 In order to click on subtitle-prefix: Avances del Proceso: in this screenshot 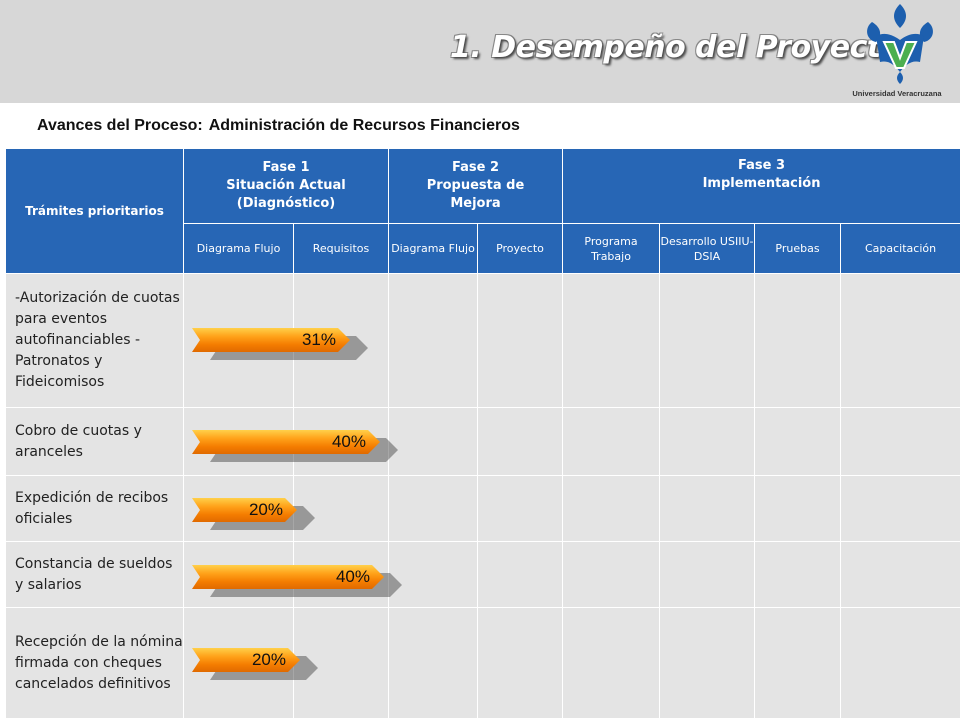, I will do `click(120, 125)`.